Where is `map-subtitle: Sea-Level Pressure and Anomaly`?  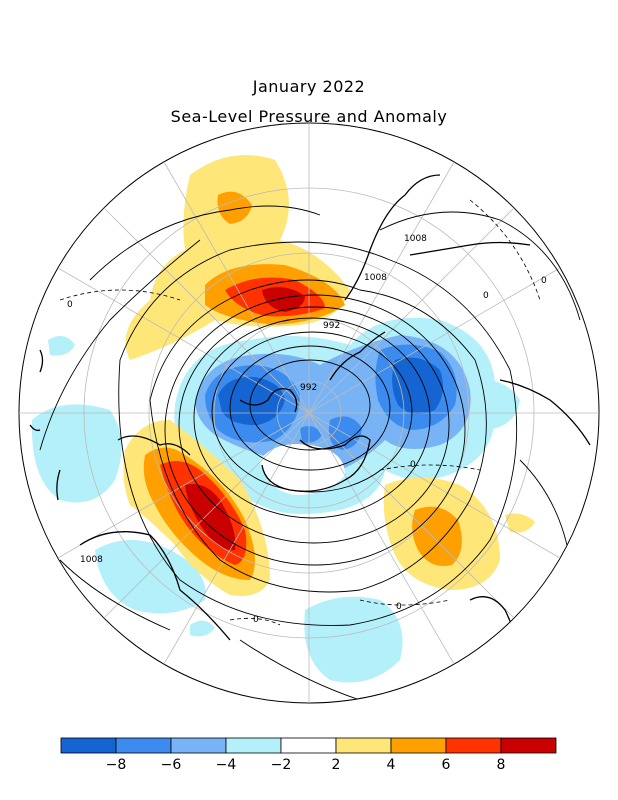 map-subtitle: Sea-Level Pressure and Anomaly is located at coordinates (309, 116).